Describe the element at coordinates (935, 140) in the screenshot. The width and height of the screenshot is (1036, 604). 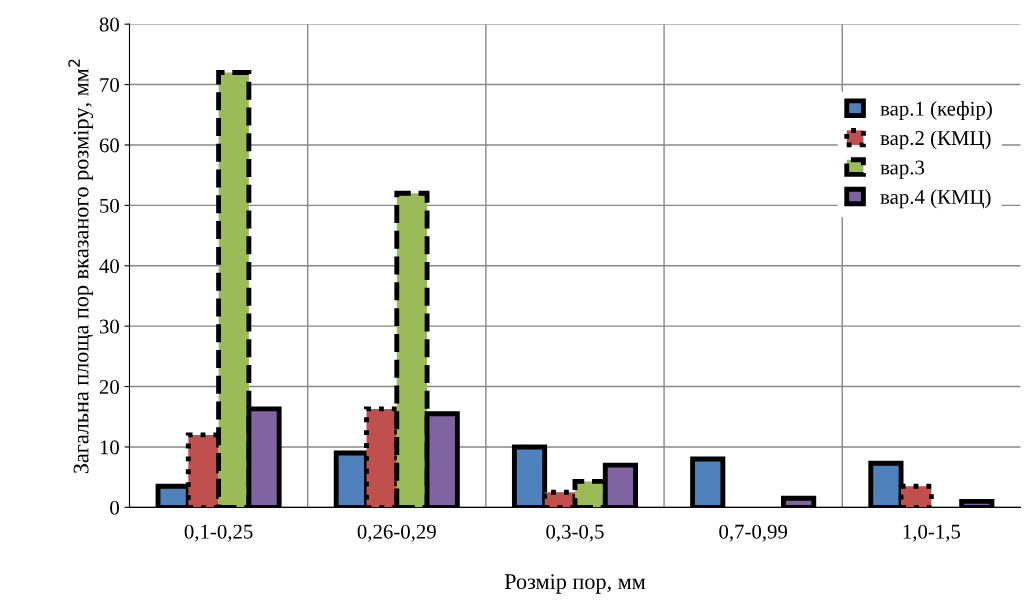
I see `legend-label: вар.2 (КМЦ)` at that location.